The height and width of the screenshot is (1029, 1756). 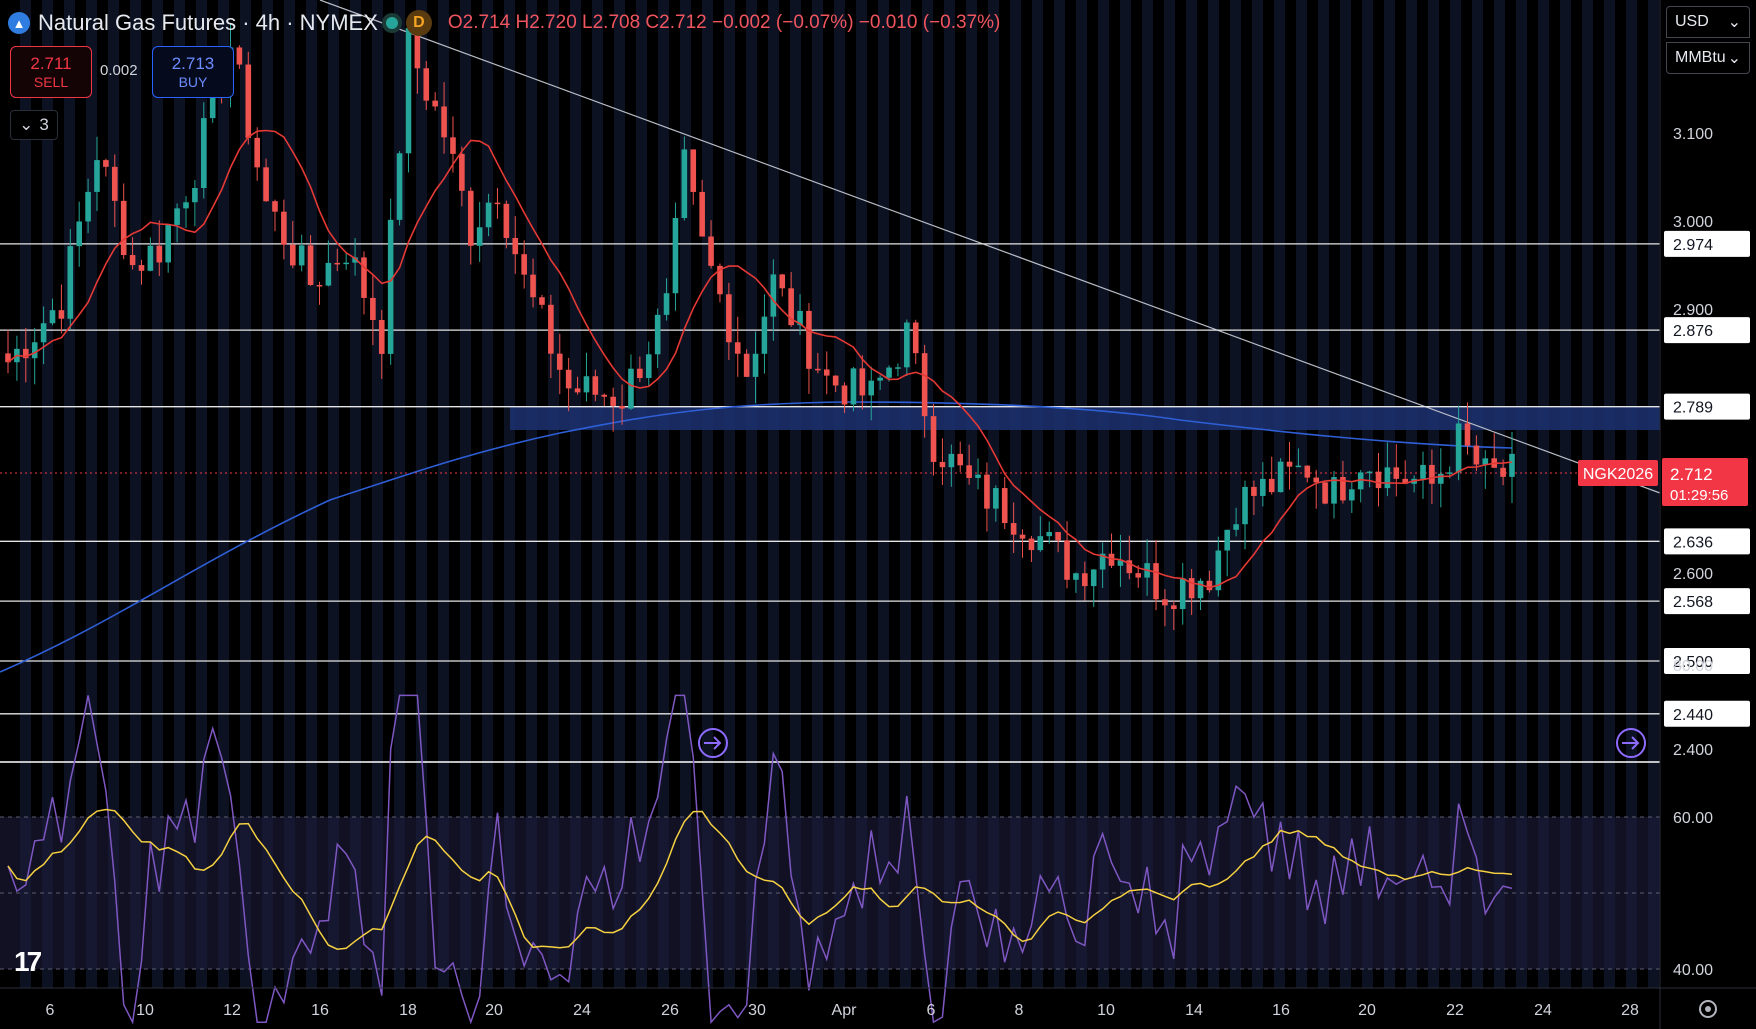 I want to click on time-tick: 6, so click(x=931, y=1010).